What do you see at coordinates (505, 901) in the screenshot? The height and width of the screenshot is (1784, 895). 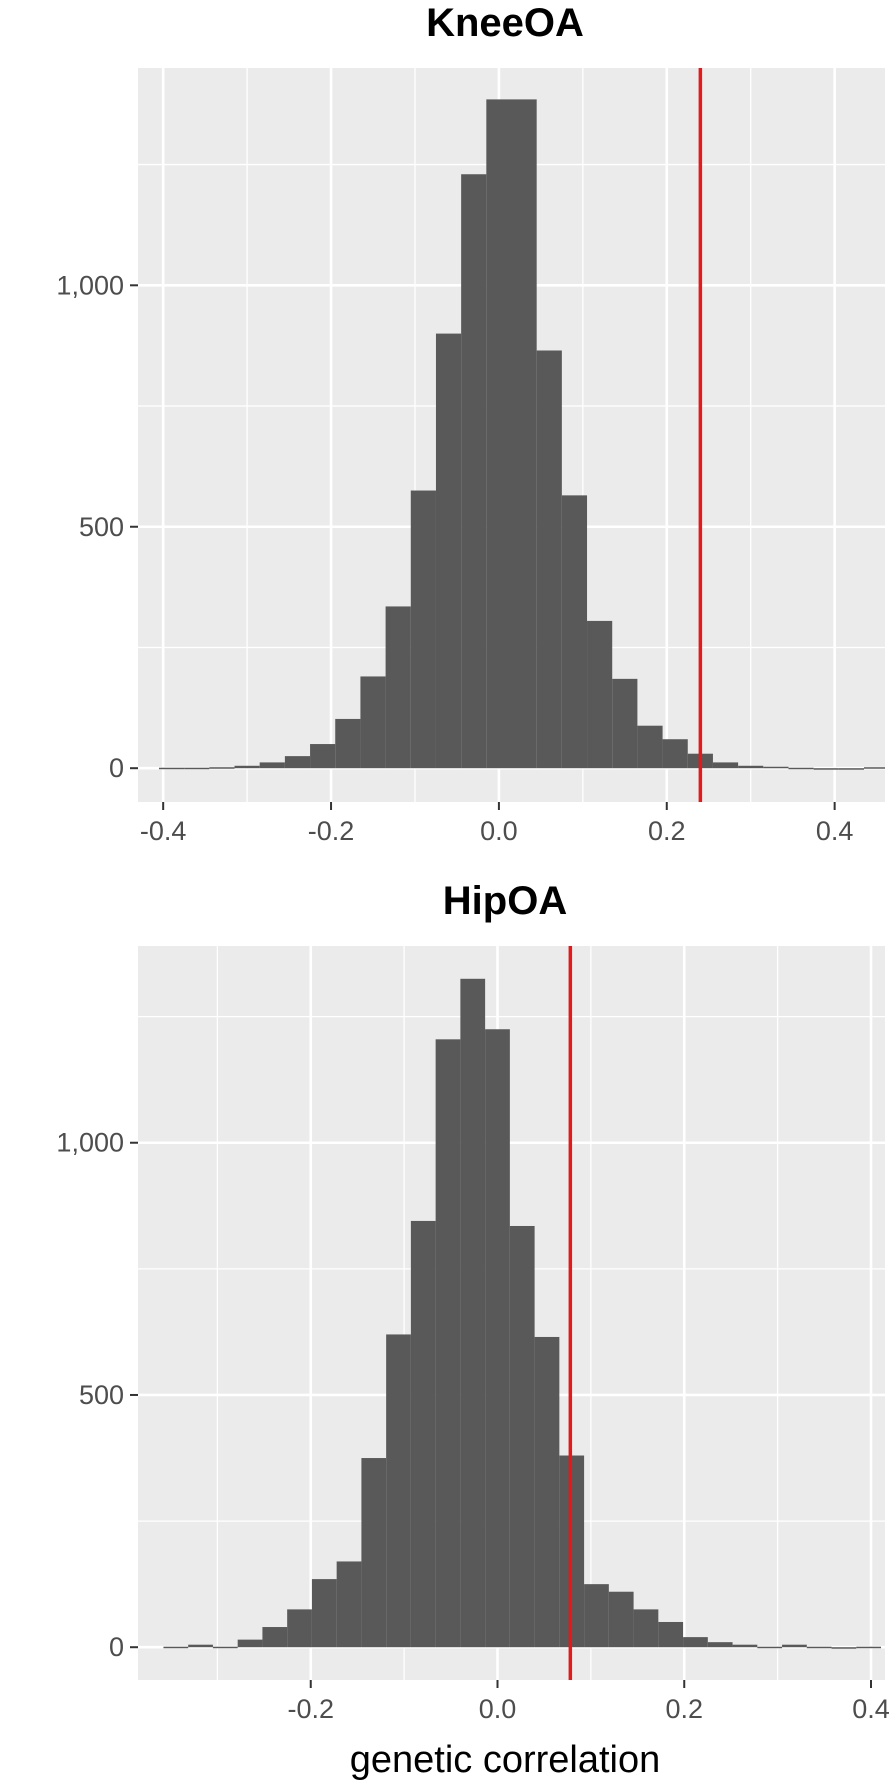 I see `panel-title: HipOA` at bounding box center [505, 901].